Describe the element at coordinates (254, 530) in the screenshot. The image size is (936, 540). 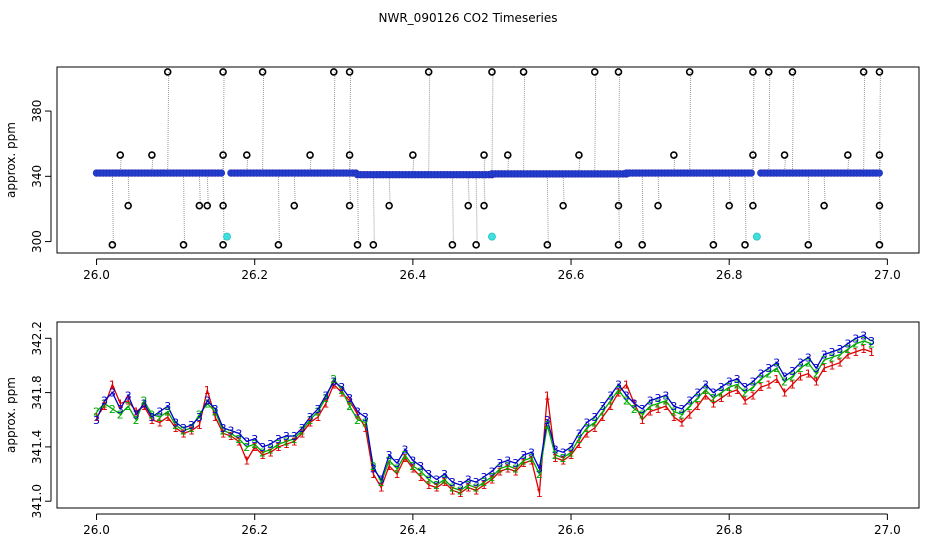
I see `bottom-x-tick-label: 26.2` at that location.